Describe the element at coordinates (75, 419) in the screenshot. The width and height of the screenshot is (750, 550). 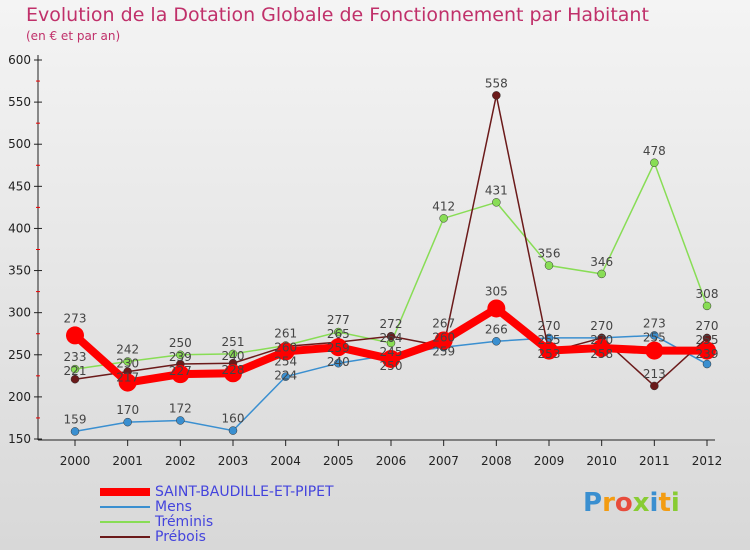
I see `data-label: 159` at that location.